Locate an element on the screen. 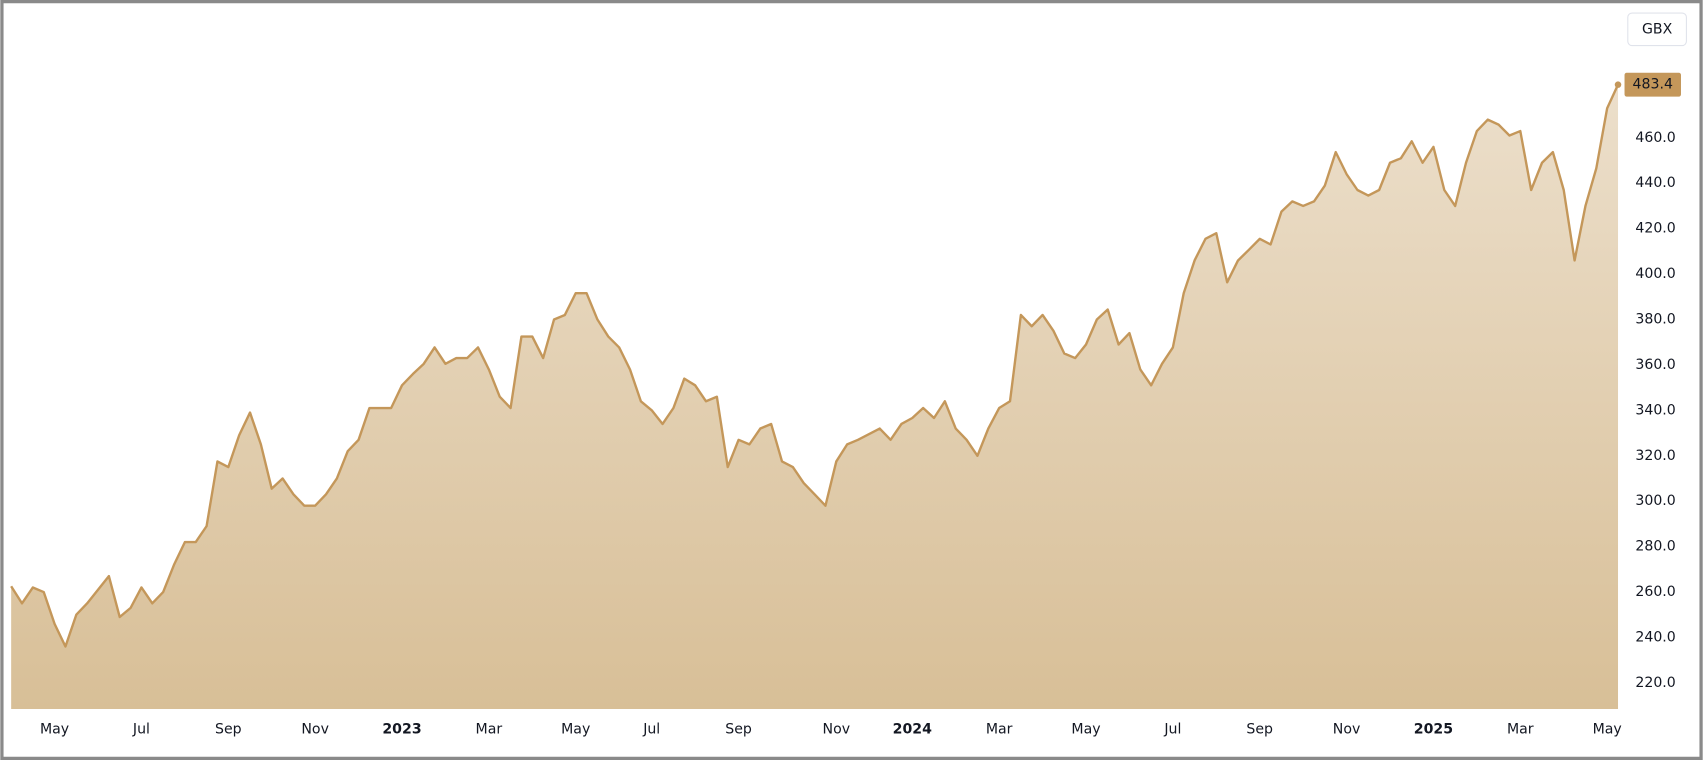  y-tick-label: 360.0 is located at coordinates (1655, 365).